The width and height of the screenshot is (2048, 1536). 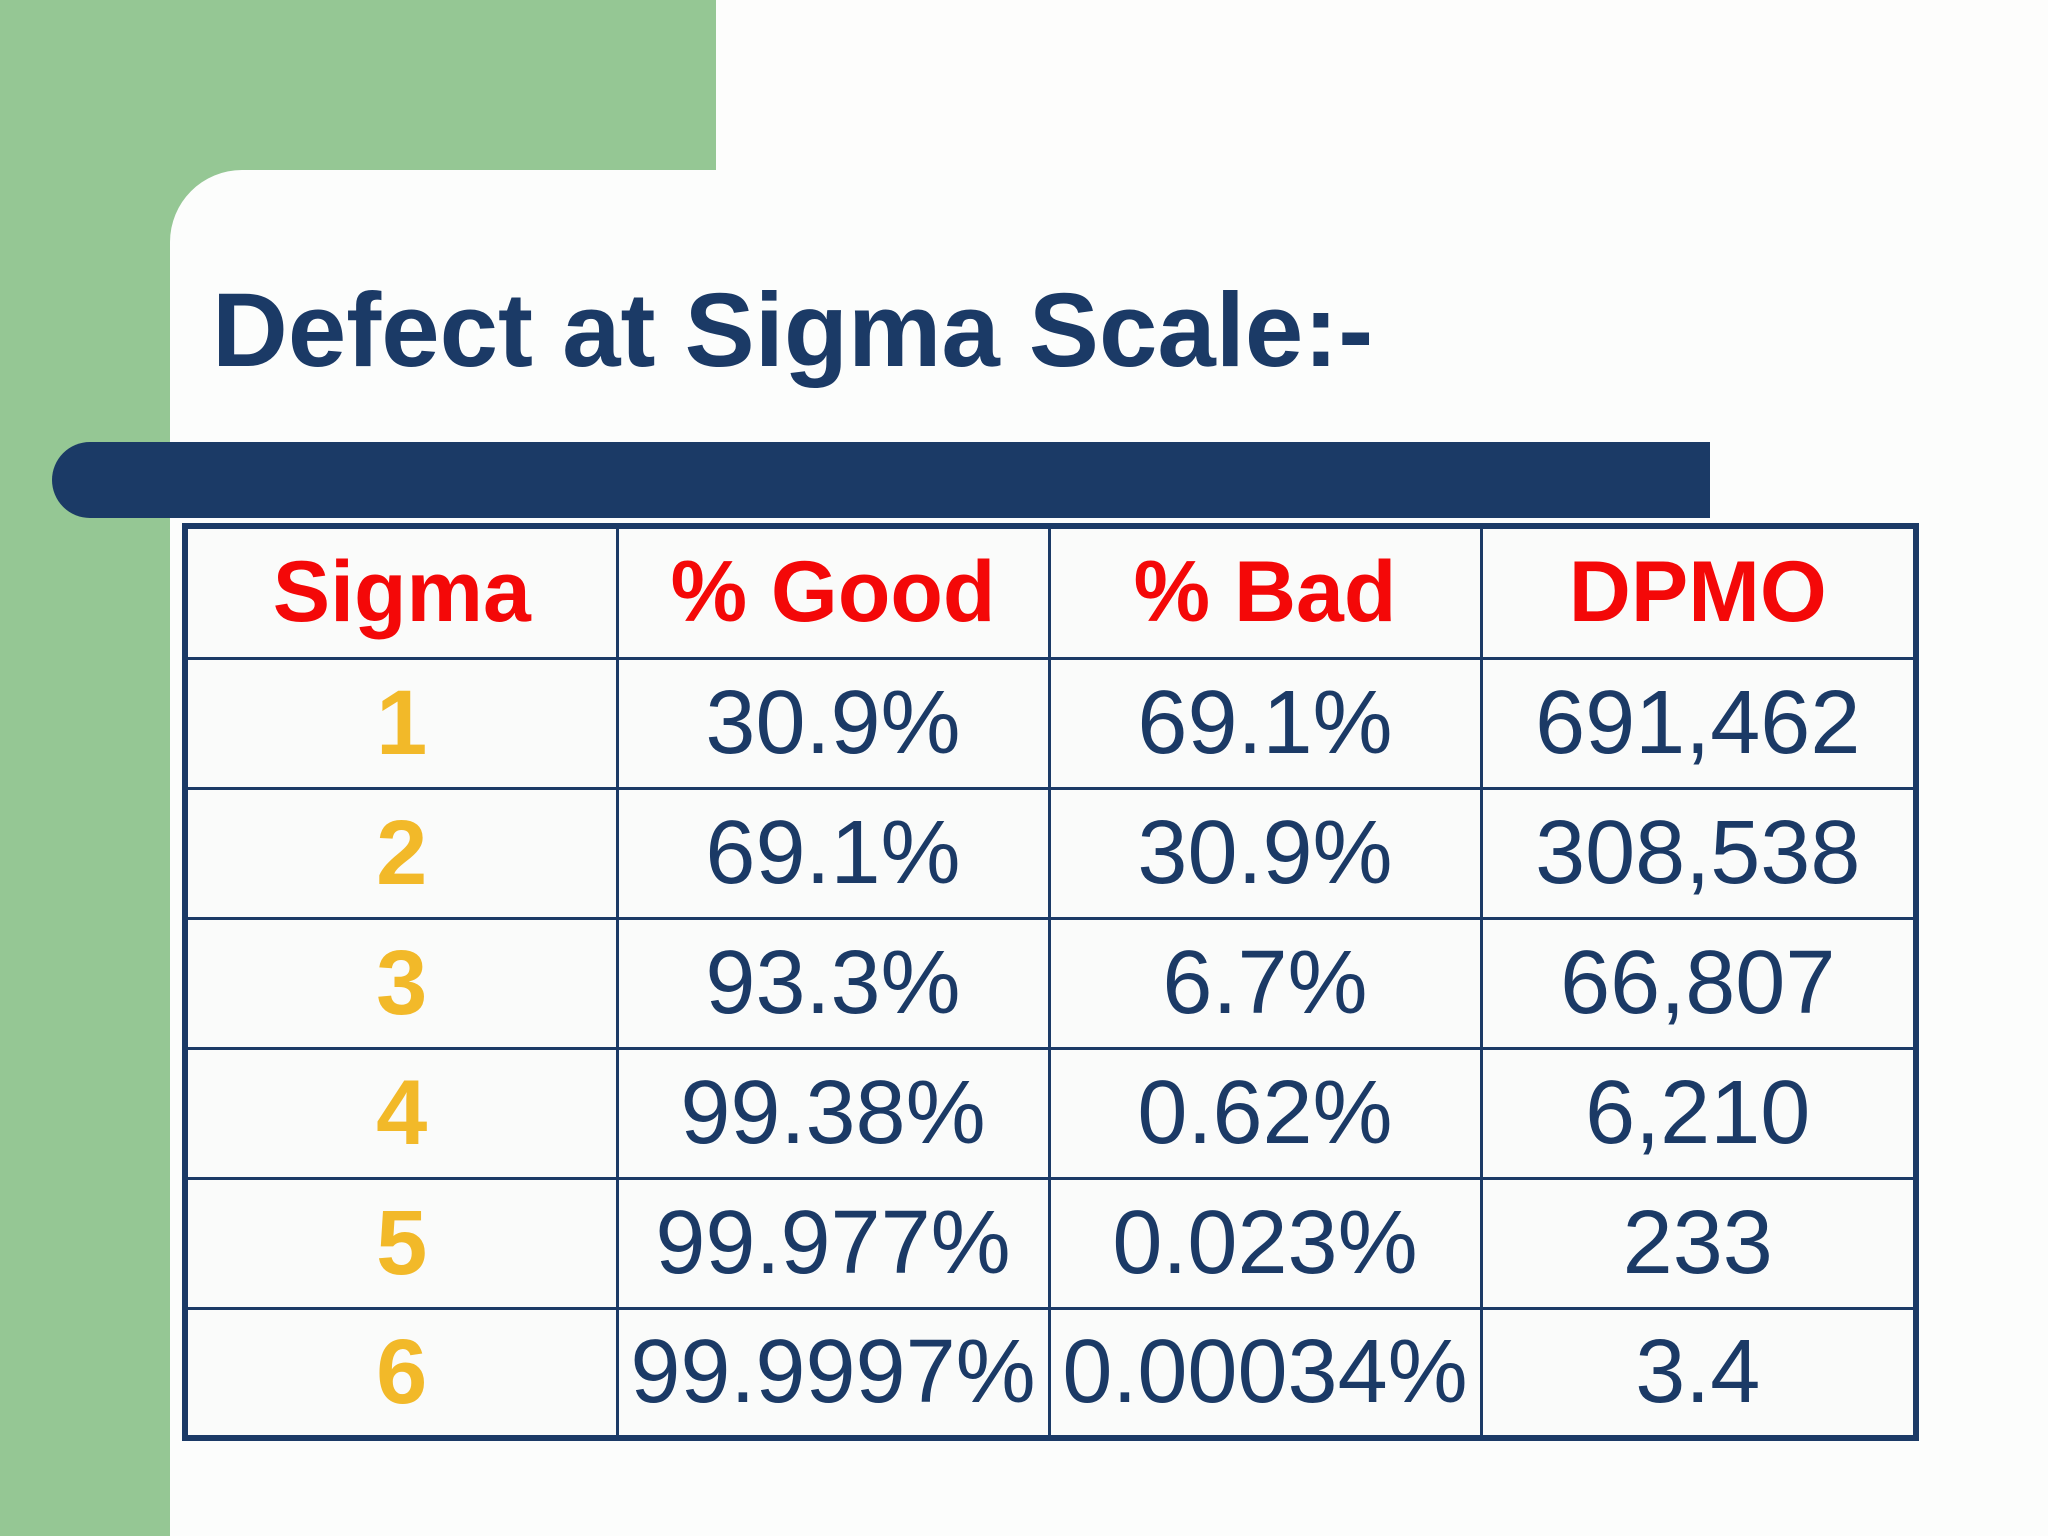 What do you see at coordinates (833, 853) in the screenshot?
I see `good-value: 69.1%` at bounding box center [833, 853].